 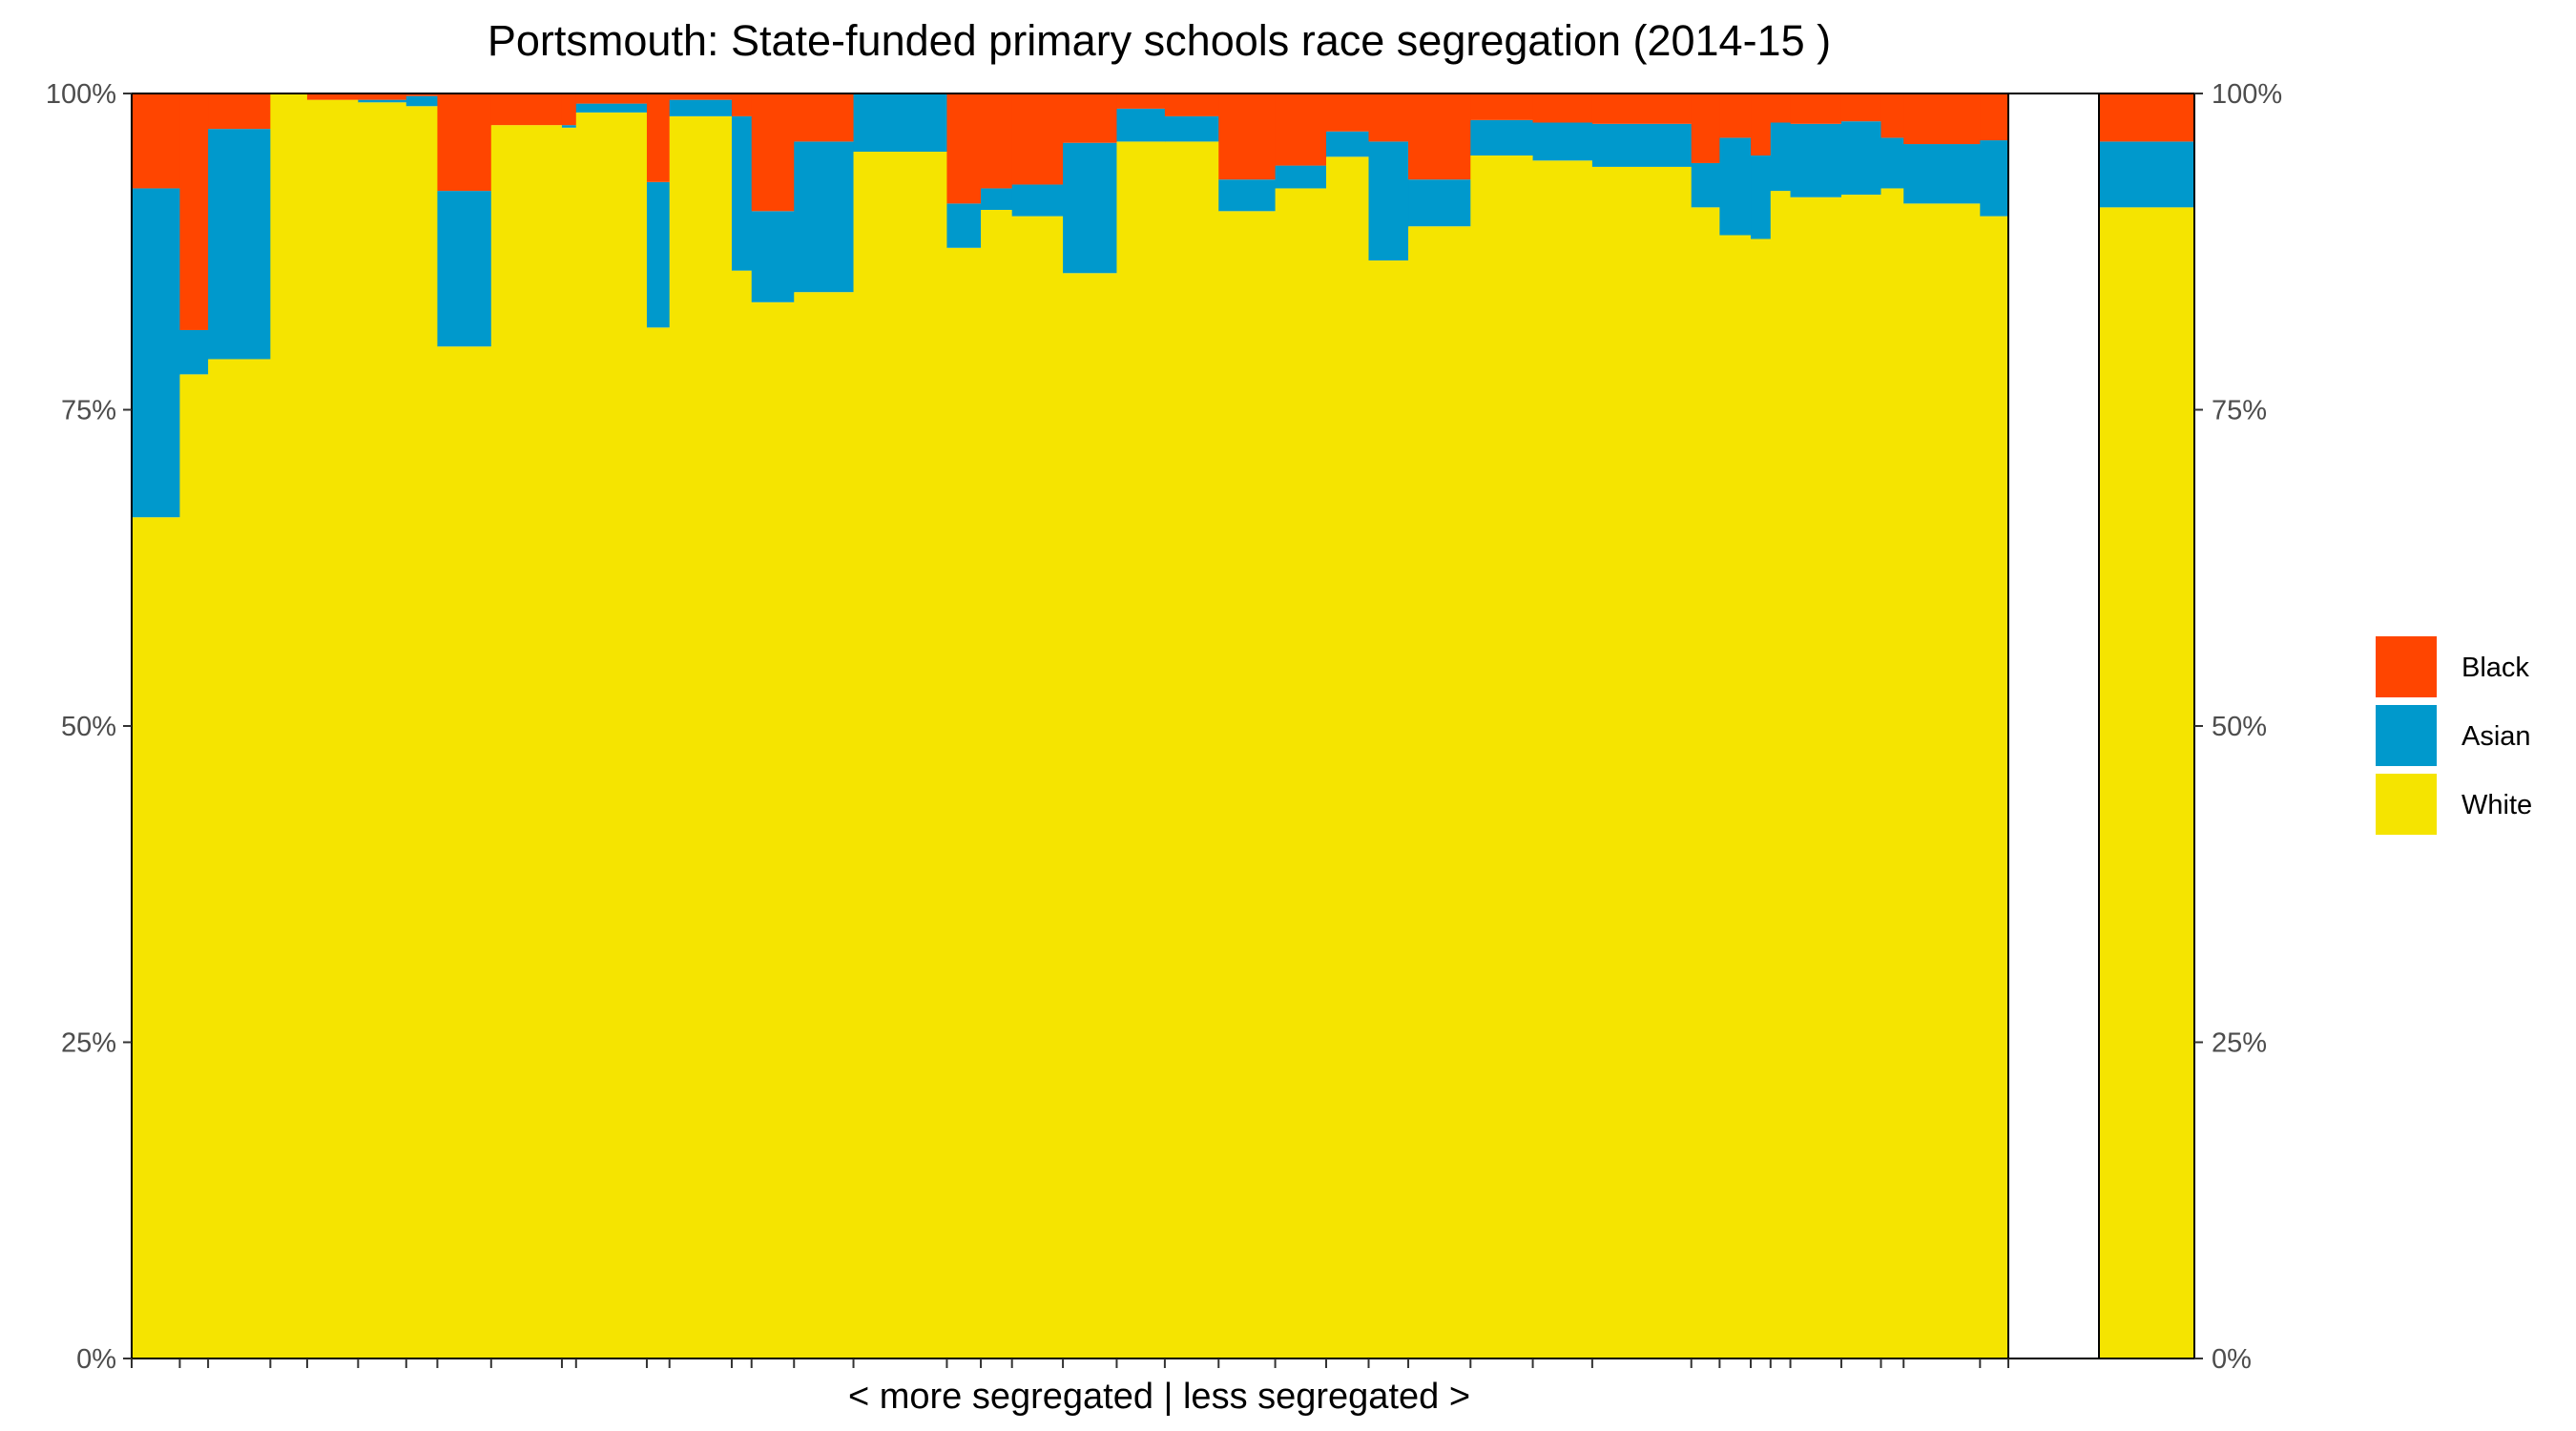 What do you see at coordinates (2053, 726) in the screenshot?
I see `gap-panel-frame` at bounding box center [2053, 726].